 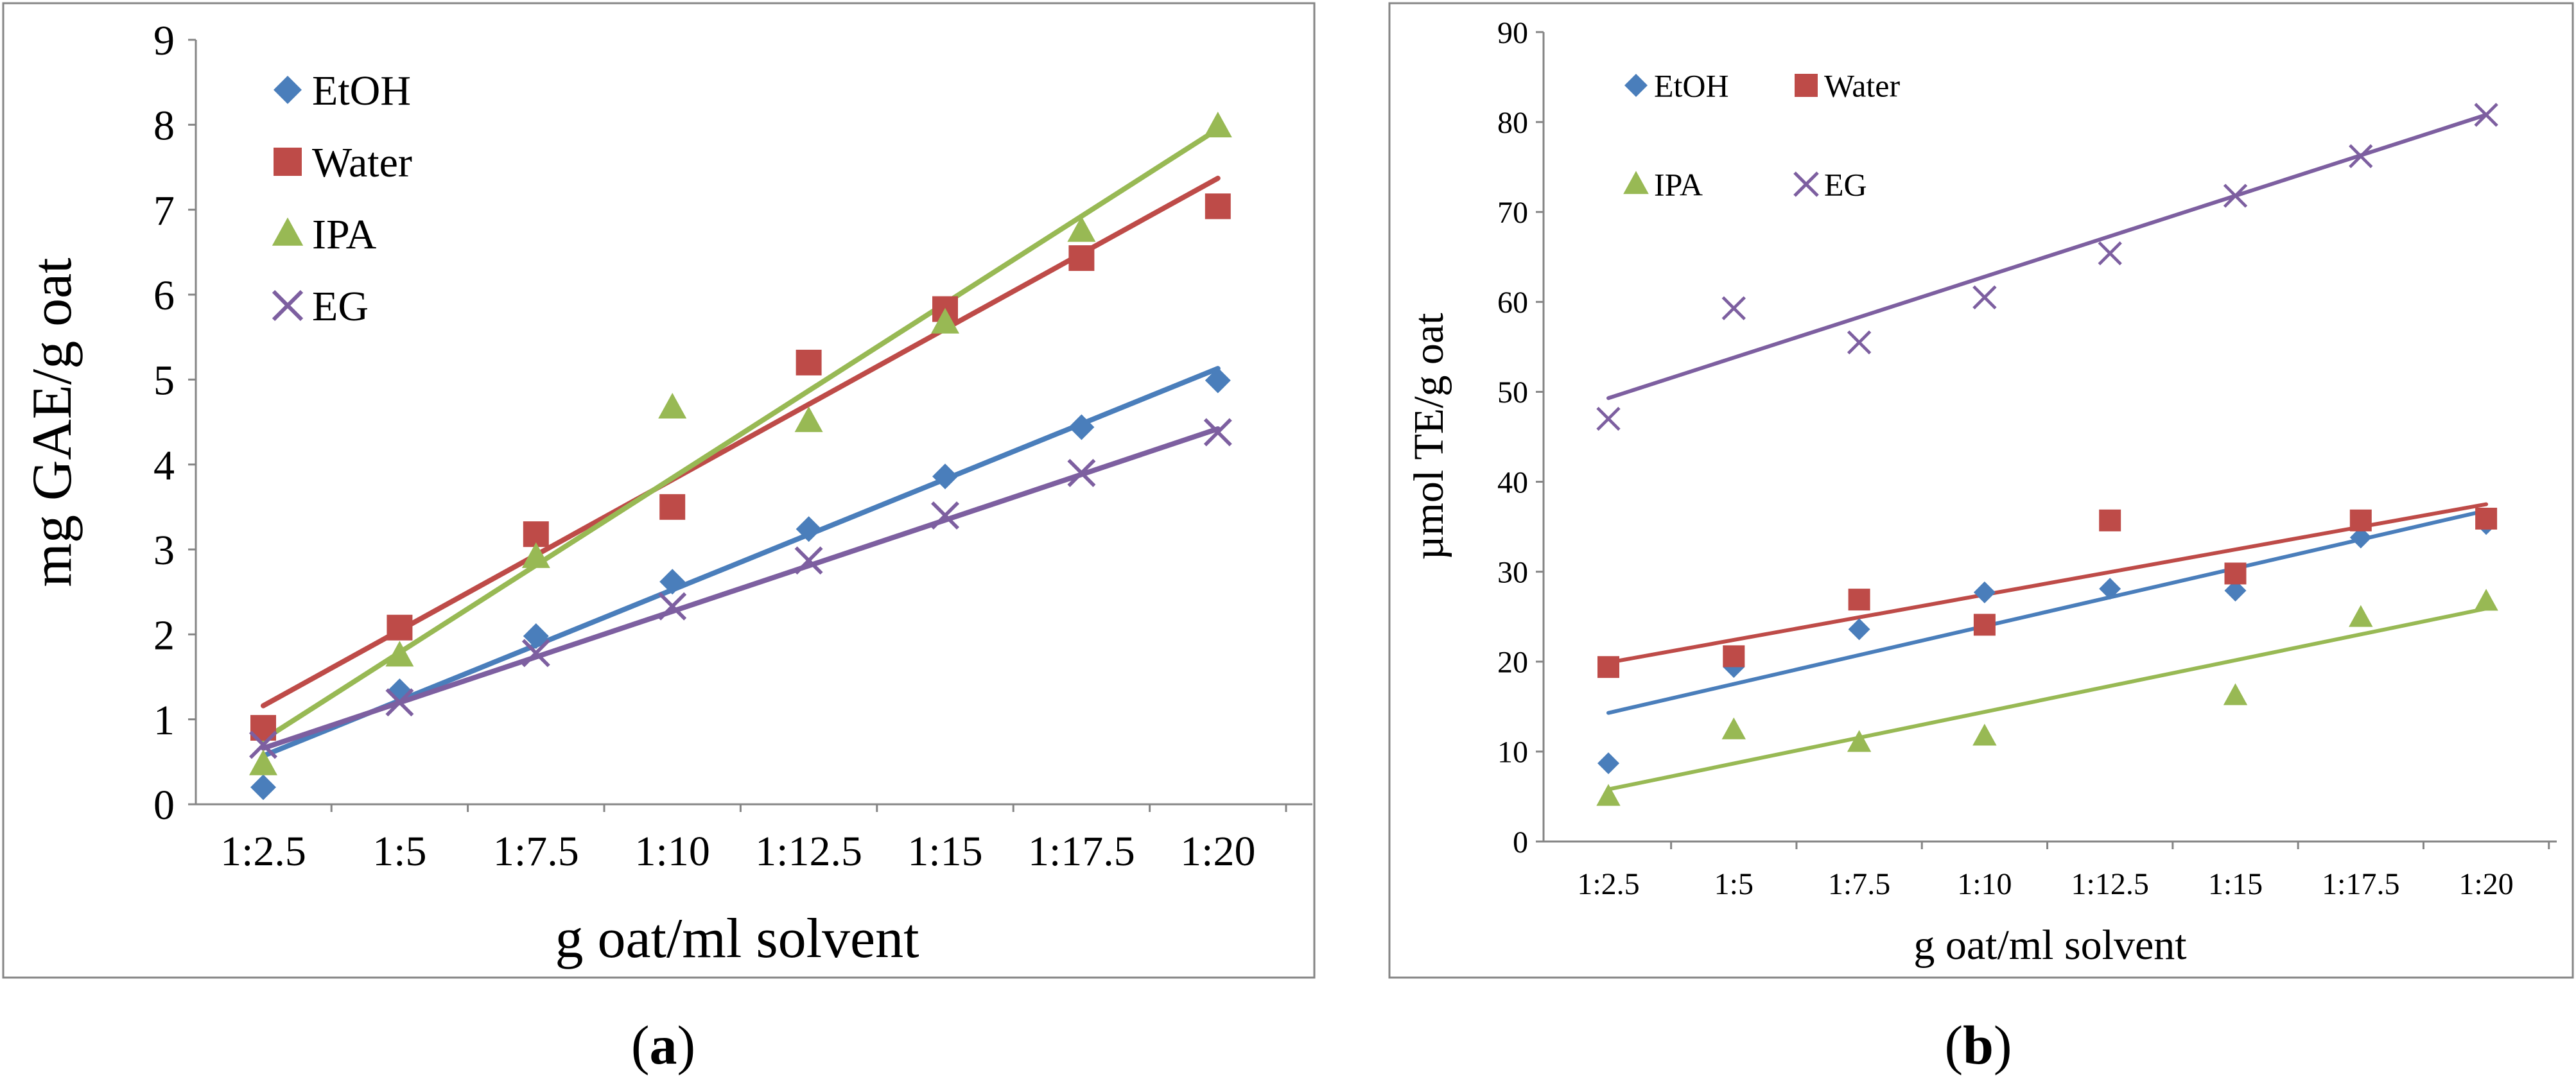 I want to click on panel-b-y-ticks: 0 10 20 30 40 50 60 70 80 90, so click(x=1520, y=437).